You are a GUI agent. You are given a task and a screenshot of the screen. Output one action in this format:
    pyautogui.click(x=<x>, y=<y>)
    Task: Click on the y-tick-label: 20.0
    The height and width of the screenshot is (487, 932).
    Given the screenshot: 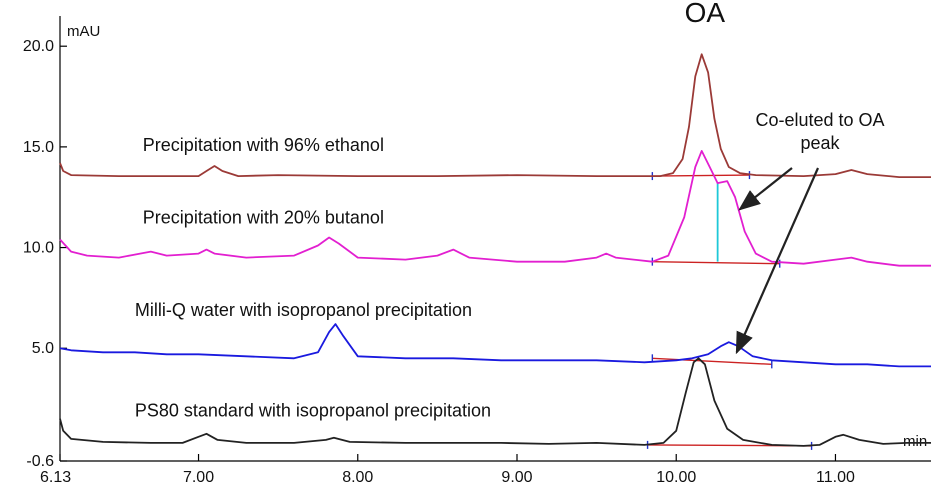 What is the action you would take?
    pyautogui.click(x=38, y=46)
    